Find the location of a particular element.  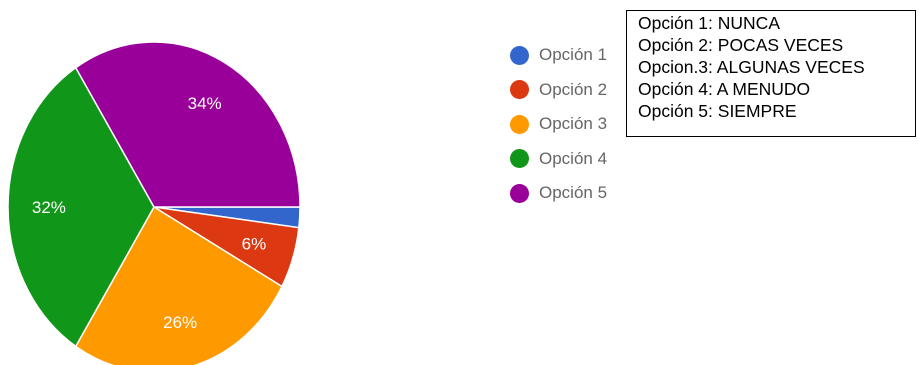

slice-label-opcion-2: 6% is located at coordinates (254, 244).